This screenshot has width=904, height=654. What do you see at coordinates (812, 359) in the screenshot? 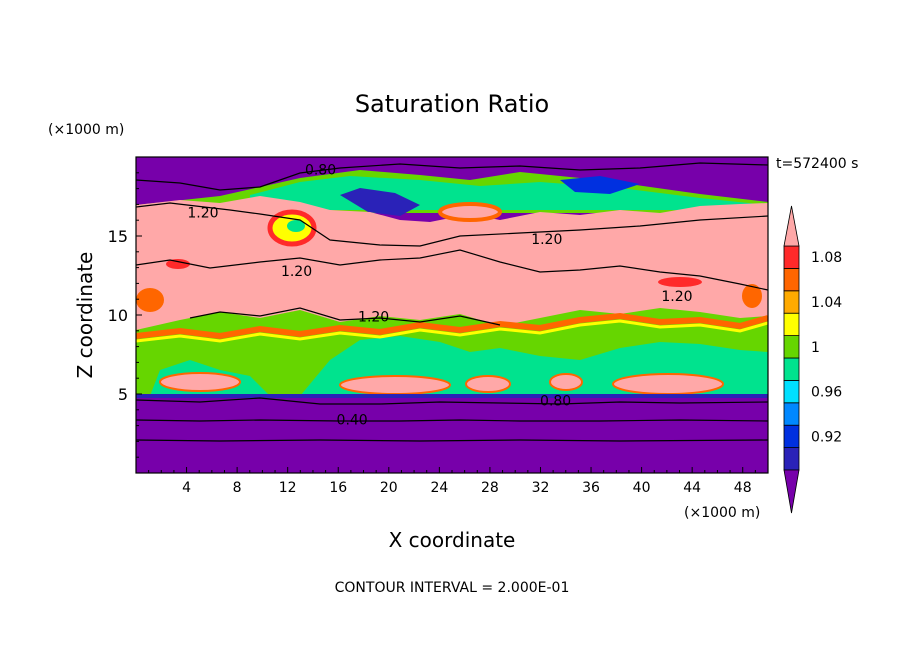
I see `colorbar: 0.92 0.96 1 1.04 1.08` at bounding box center [812, 359].